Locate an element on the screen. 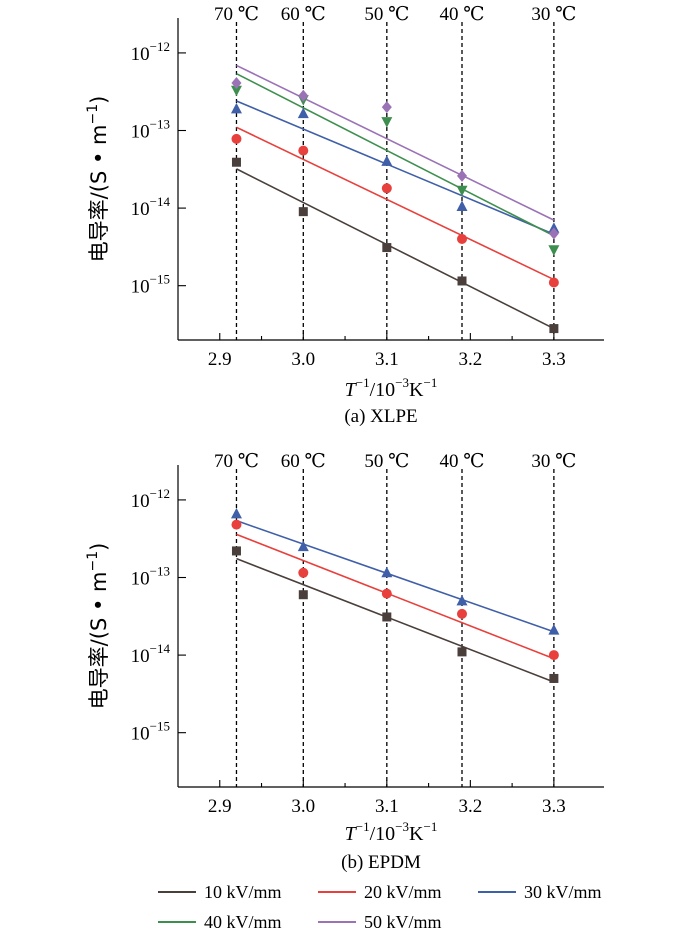 This screenshot has height=941, width=700. legend-label: 40 kV/mm is located at coordinates (243, 922).